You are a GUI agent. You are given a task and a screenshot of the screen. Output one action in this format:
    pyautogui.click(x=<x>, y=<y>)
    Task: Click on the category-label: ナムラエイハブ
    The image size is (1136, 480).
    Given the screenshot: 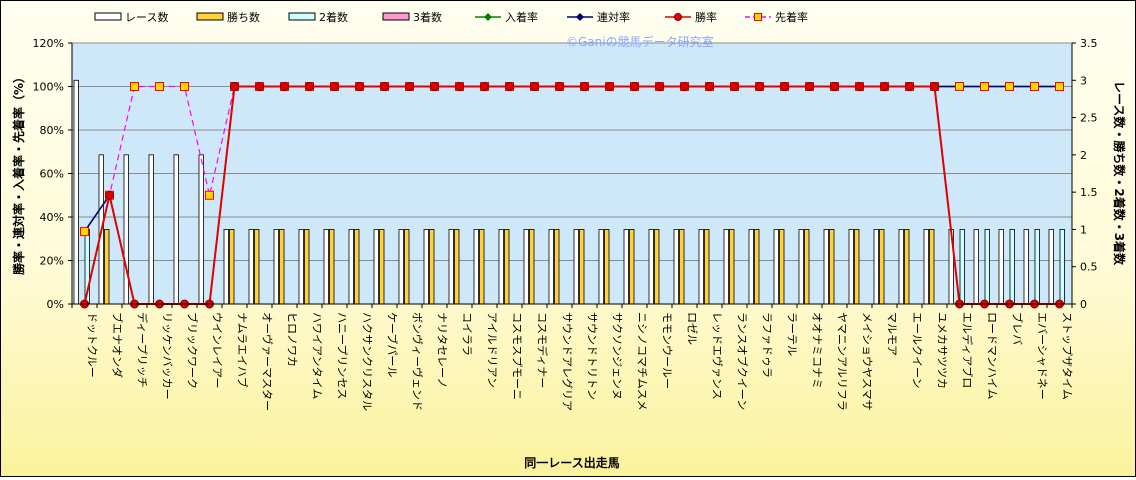 What is the action you would take?
    pyautogui.click(x=243, y=350)
    